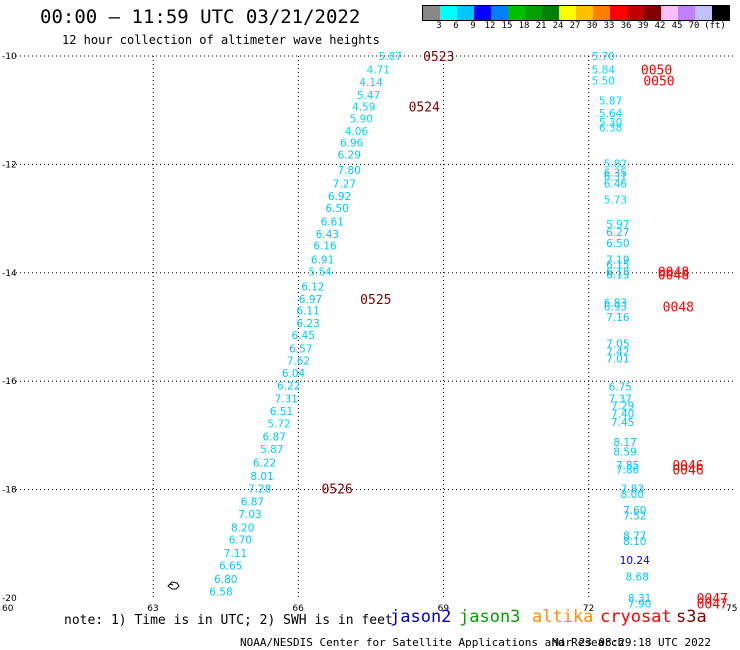 The width and height of the screenshot is (740, 650). I want to click on wave-height-value: 5.54, so click(320, 273).